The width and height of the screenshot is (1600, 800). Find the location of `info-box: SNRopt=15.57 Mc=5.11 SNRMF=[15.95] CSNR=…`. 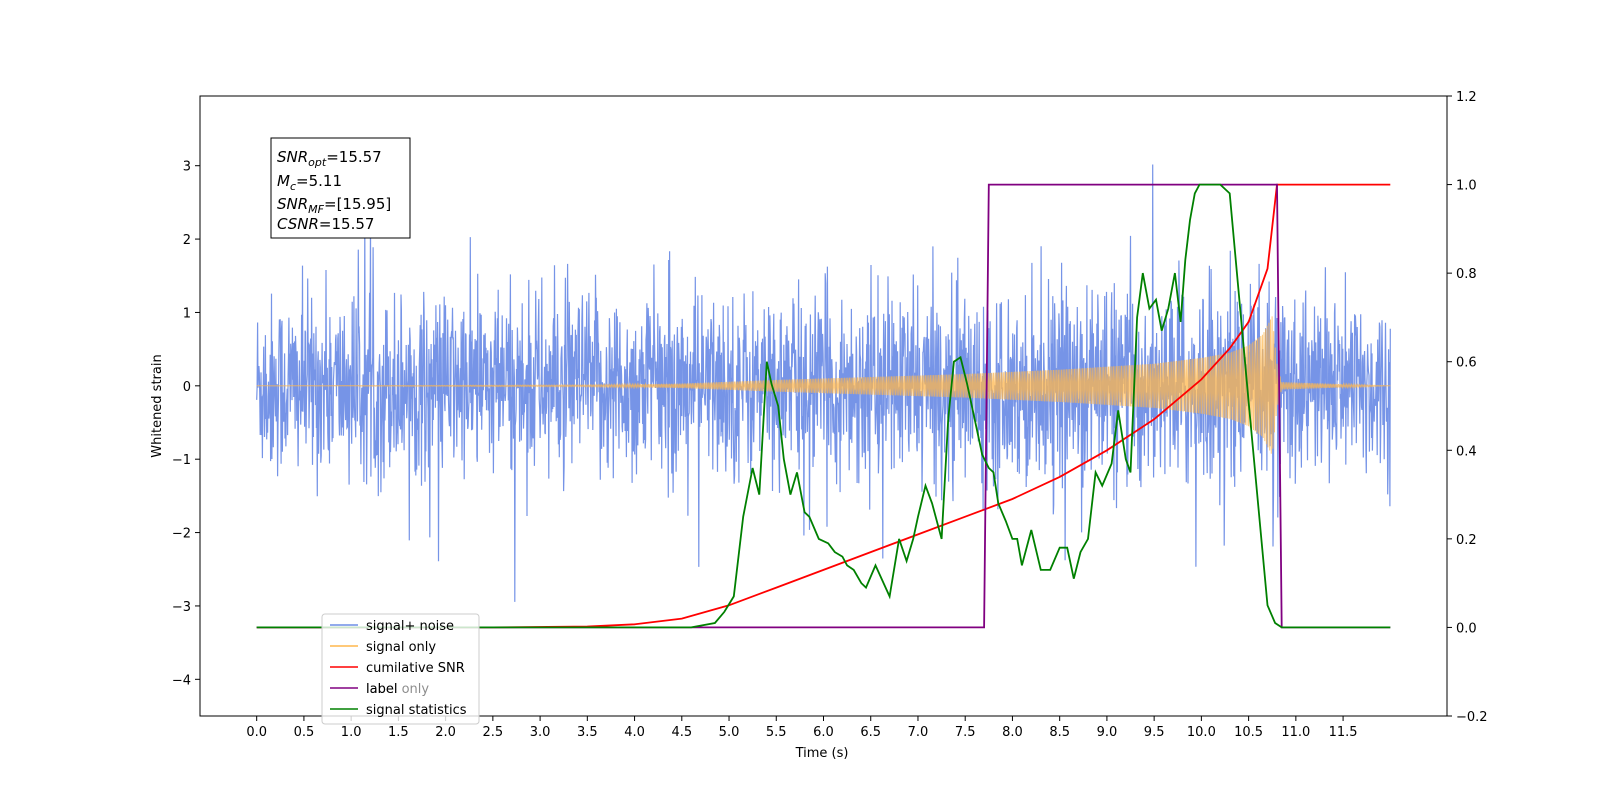

info-box: SNRopt=15.57 Mc=5.11 SNRMF=[15.95] CSNR=… is located at coordinates (340, 188).